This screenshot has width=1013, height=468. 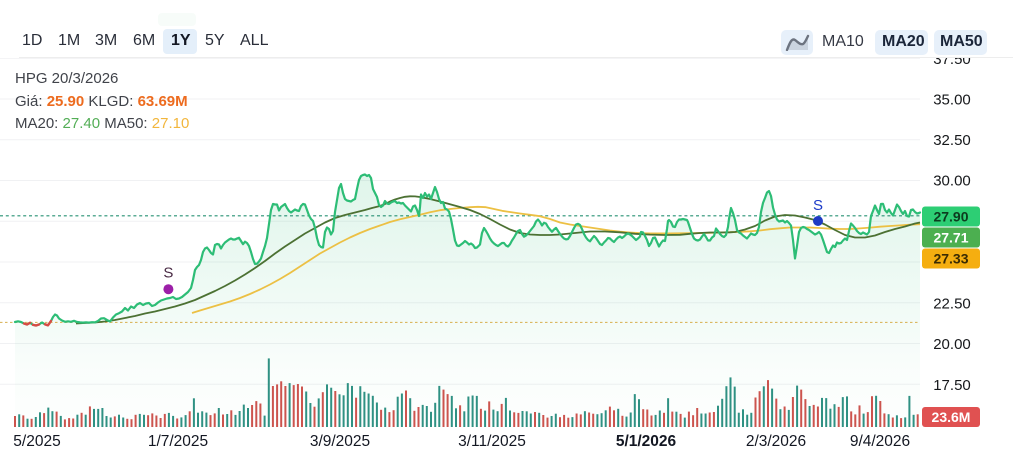 What do you see at coordinates (951, 417) in the screenshot?
I see `svg-text: 23.6M` at bounding box center [951, 417].